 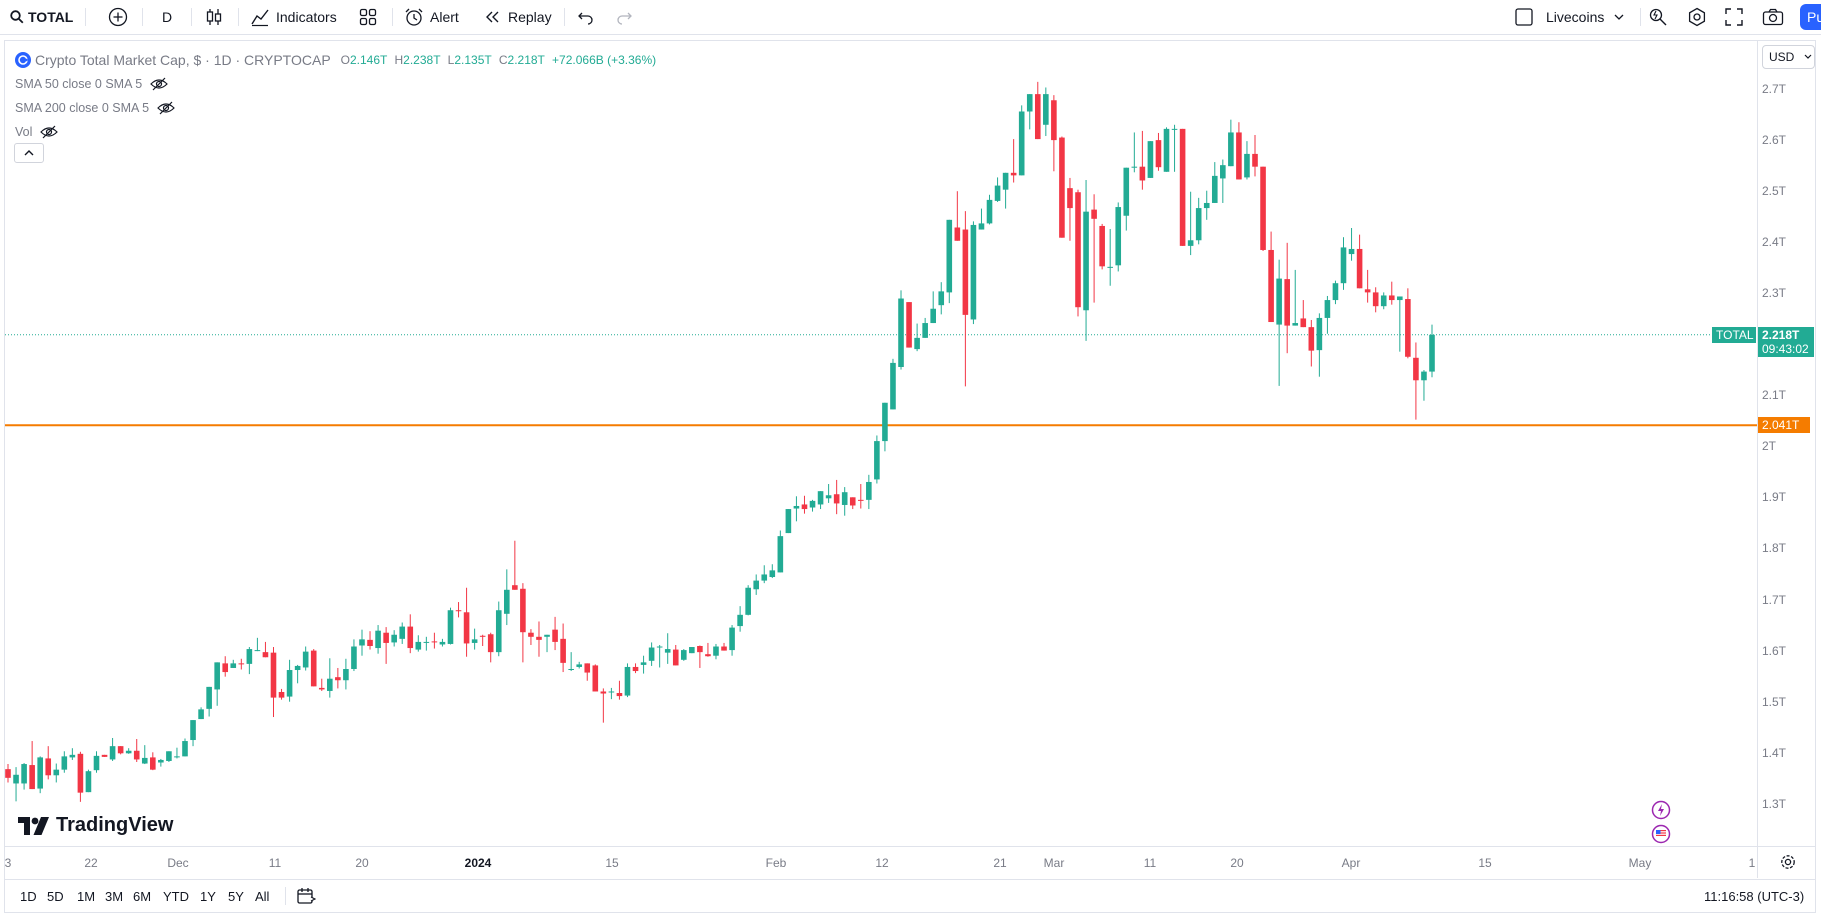 What do you see at coordinates (1773, 17) in the screenshot?
I see `snapshot-button` at bounding box center [1773, 17].